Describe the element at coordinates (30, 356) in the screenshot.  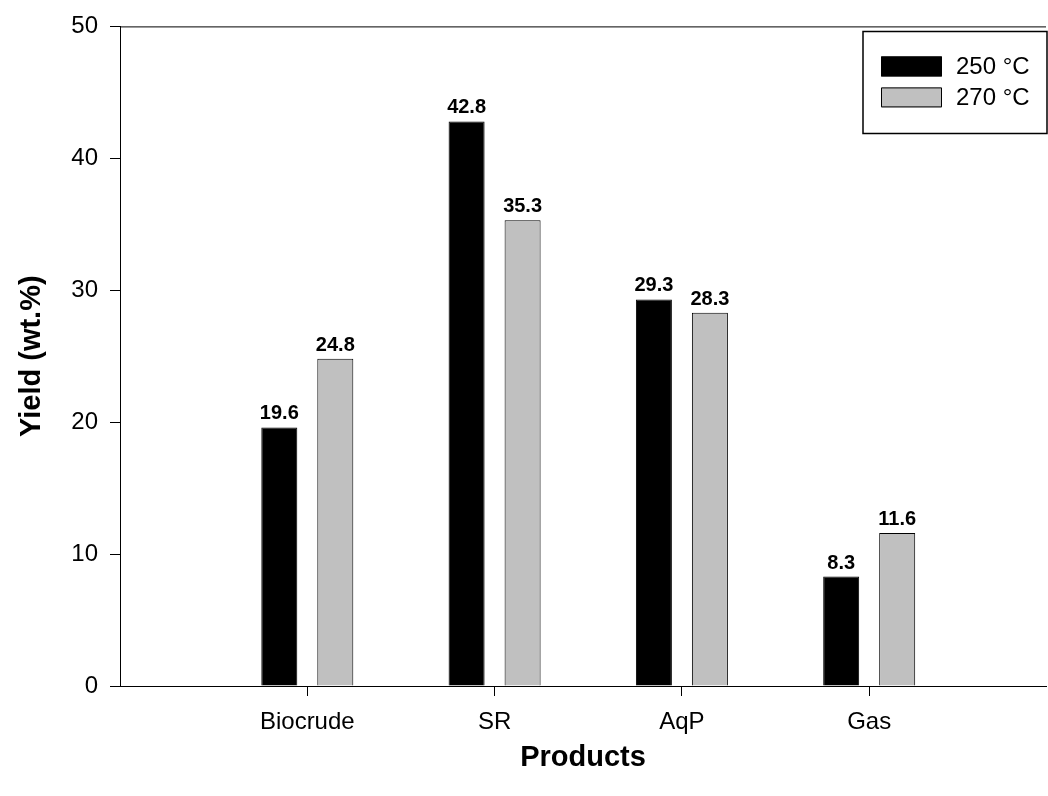
I see `y-axis-title: Yield (wt.%)` at that location.